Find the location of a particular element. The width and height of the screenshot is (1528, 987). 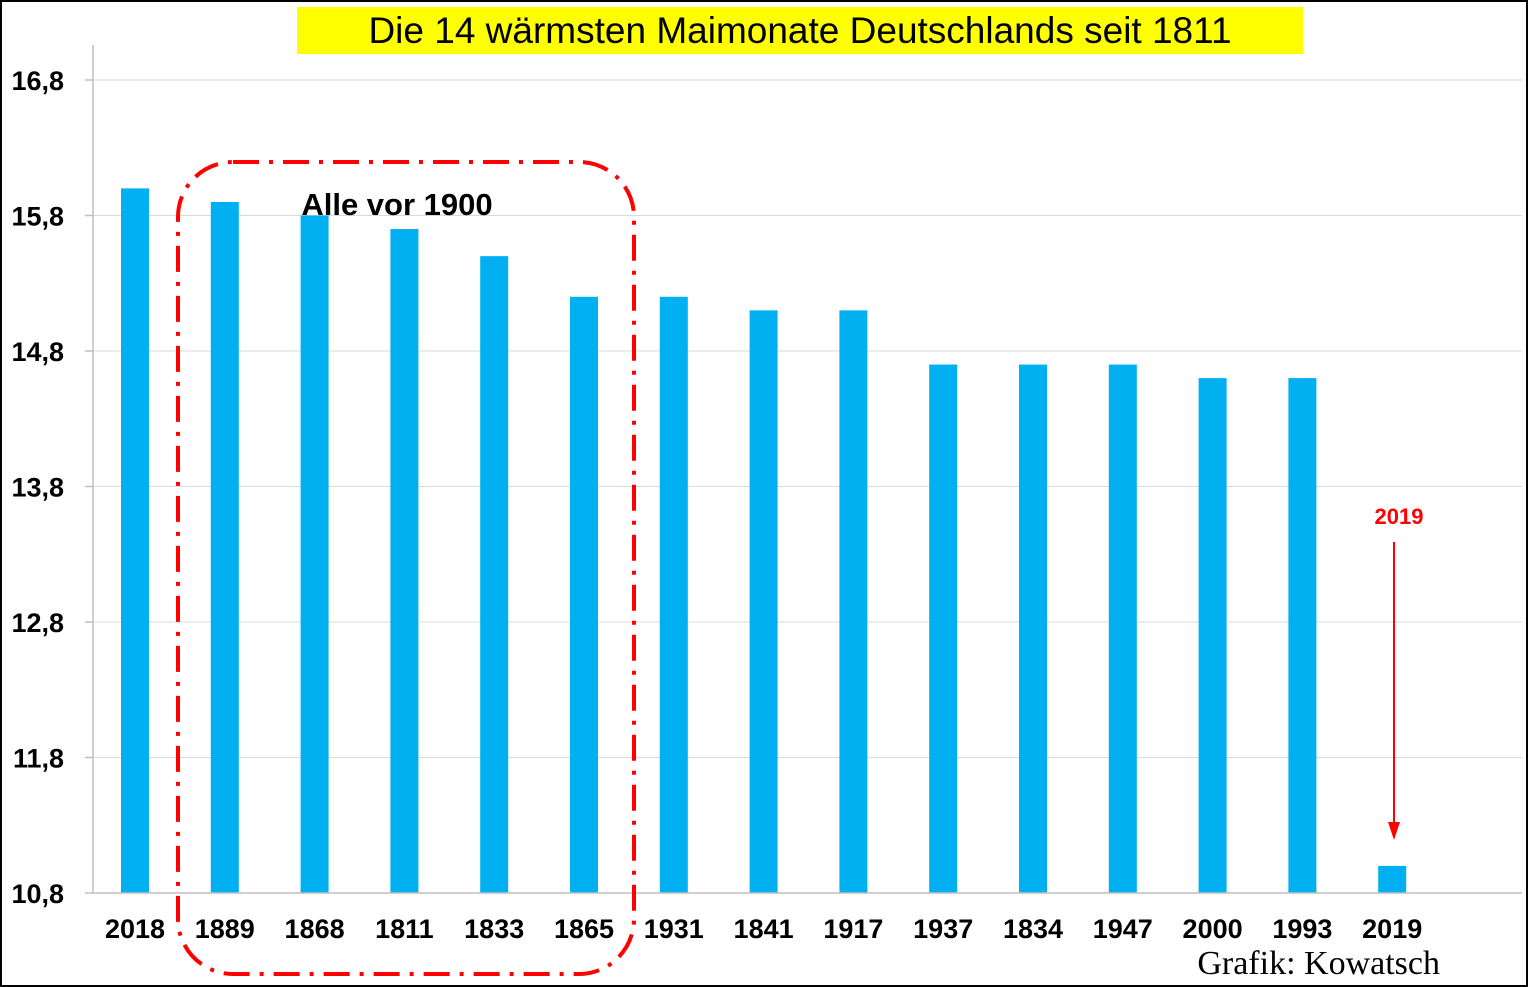

group-annotation: Alle vor 1900 is located at coordinates (396, 204).